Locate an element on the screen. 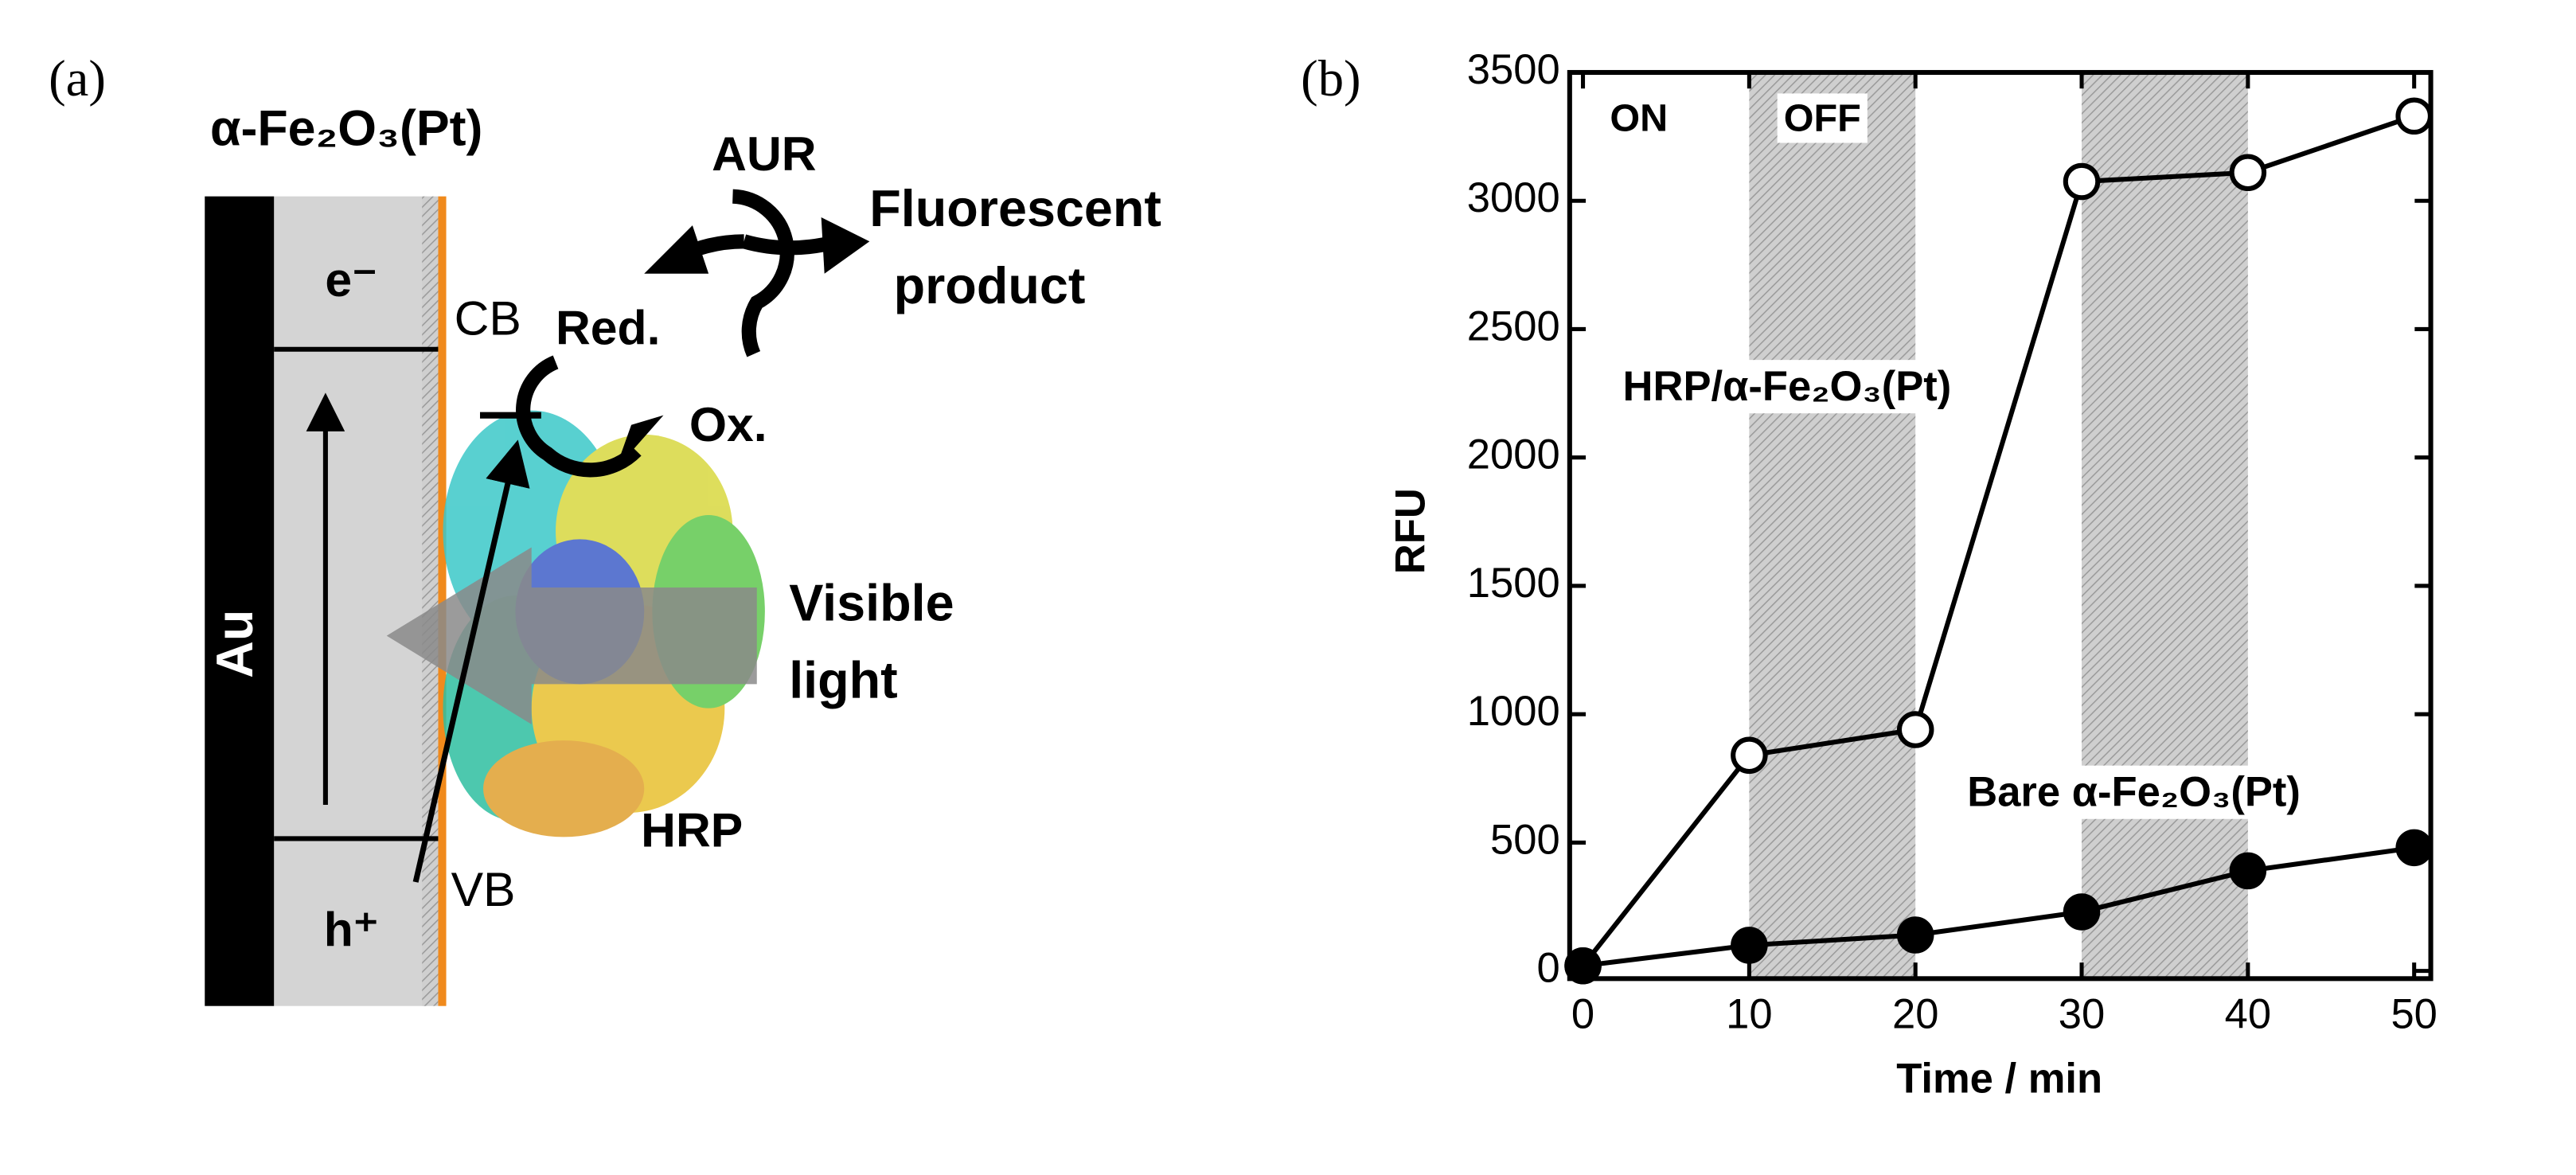 The width and height of the screenshot is (2576, 1175). x-tick-label: 30 is located at coordinates (2082, 1015).